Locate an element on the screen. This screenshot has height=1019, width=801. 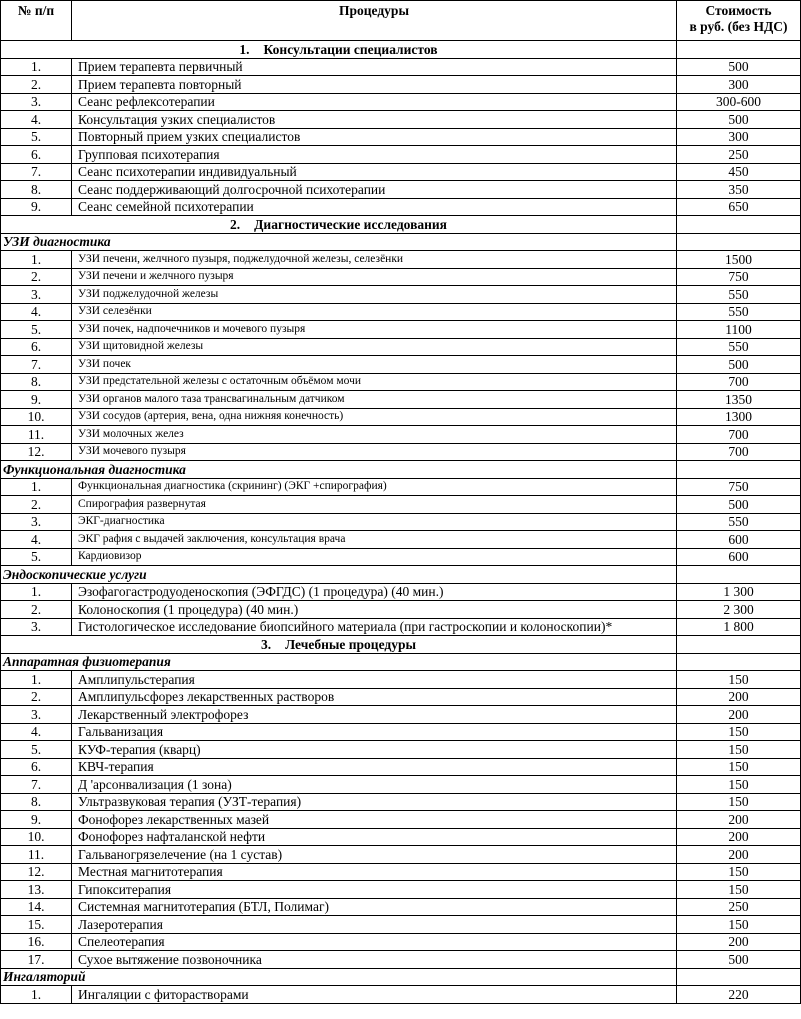
item-number: 10. is located at coordinates (36, 416).